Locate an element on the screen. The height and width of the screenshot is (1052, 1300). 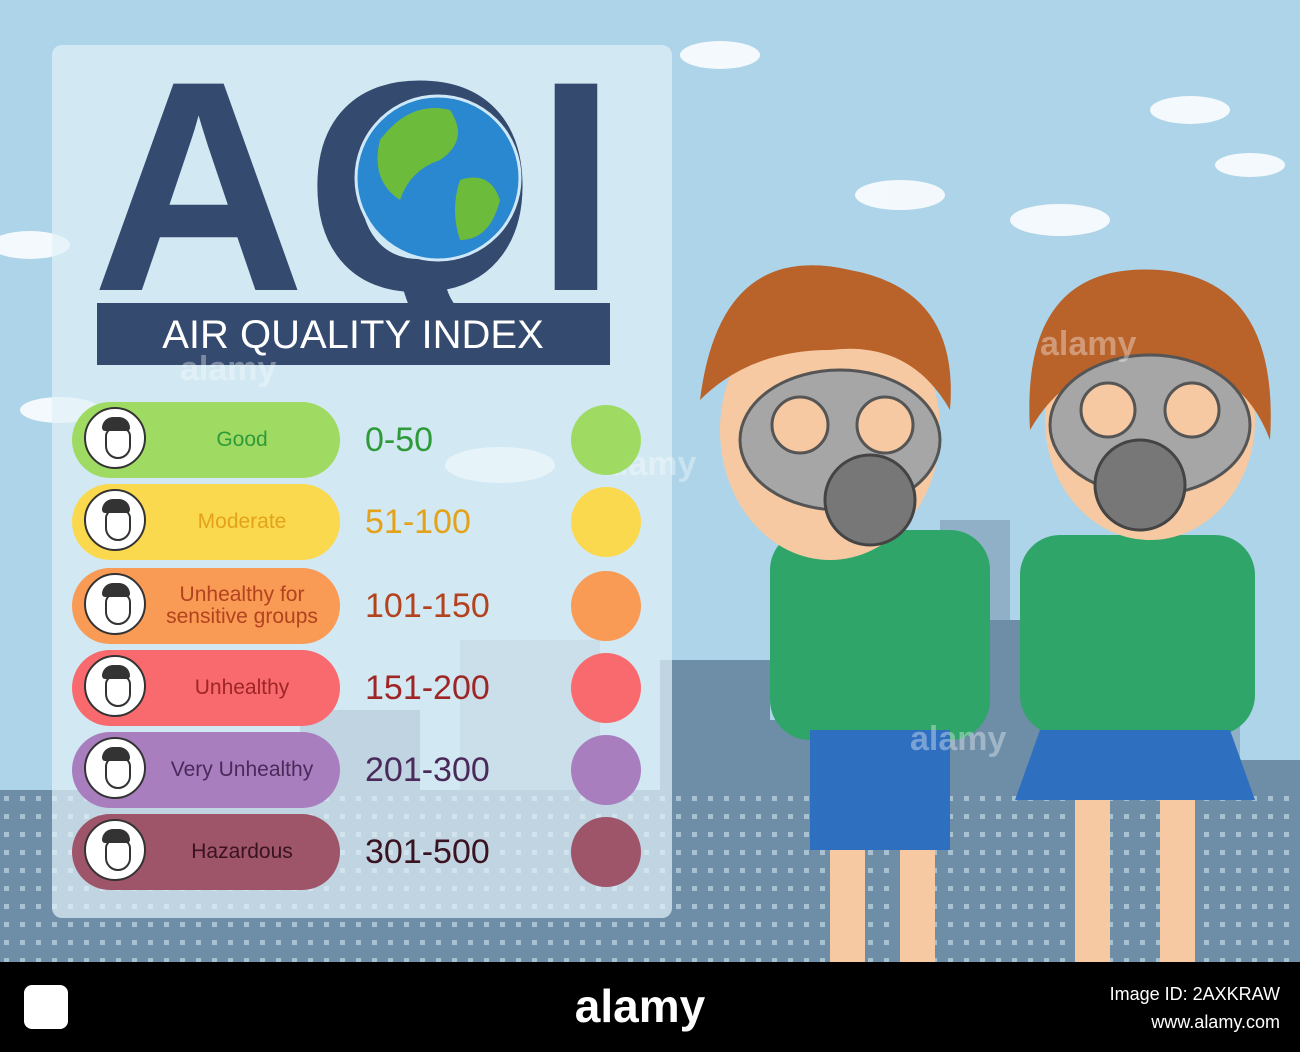
level-range: 151-200 is located at coordinates (427, 688).